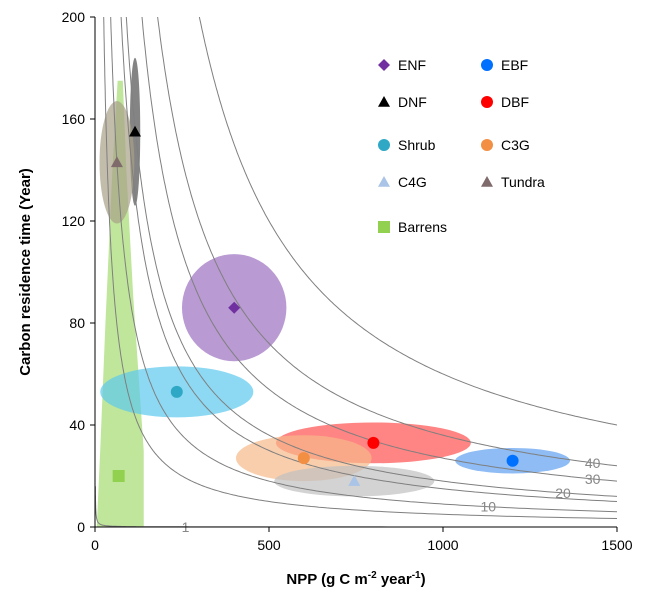  What do you see at coordinates (303, 458) in the screenshot?
I see `c3g-point` at bounding box center [303, 458].